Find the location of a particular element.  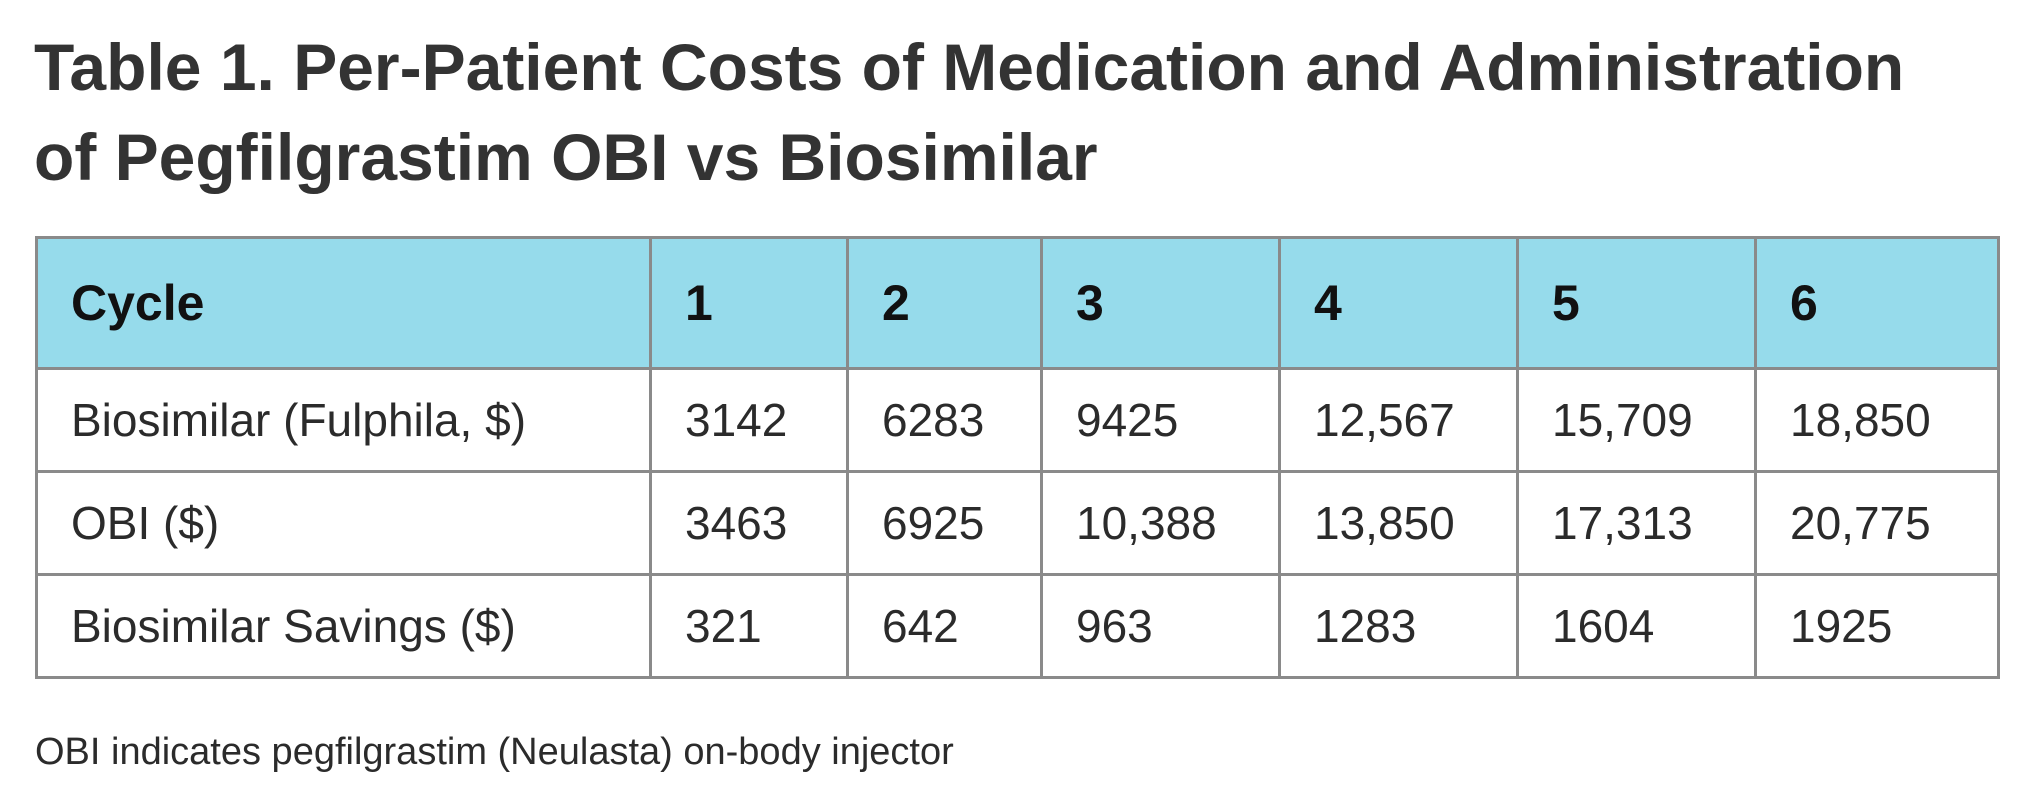

table-cell: 6283 is located at coordinates (944, 420).